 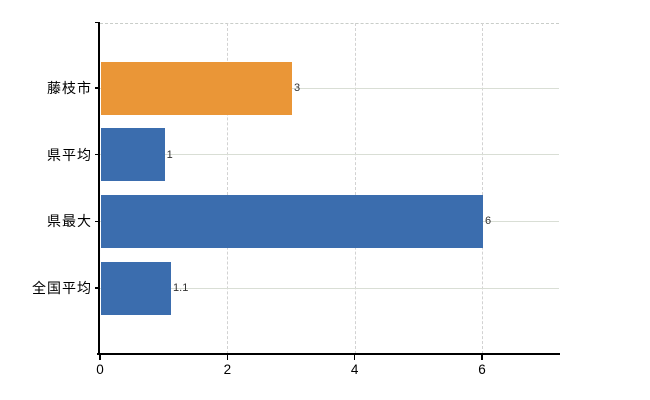 I want to click on value-label: 3, so click(x=297, y=88).